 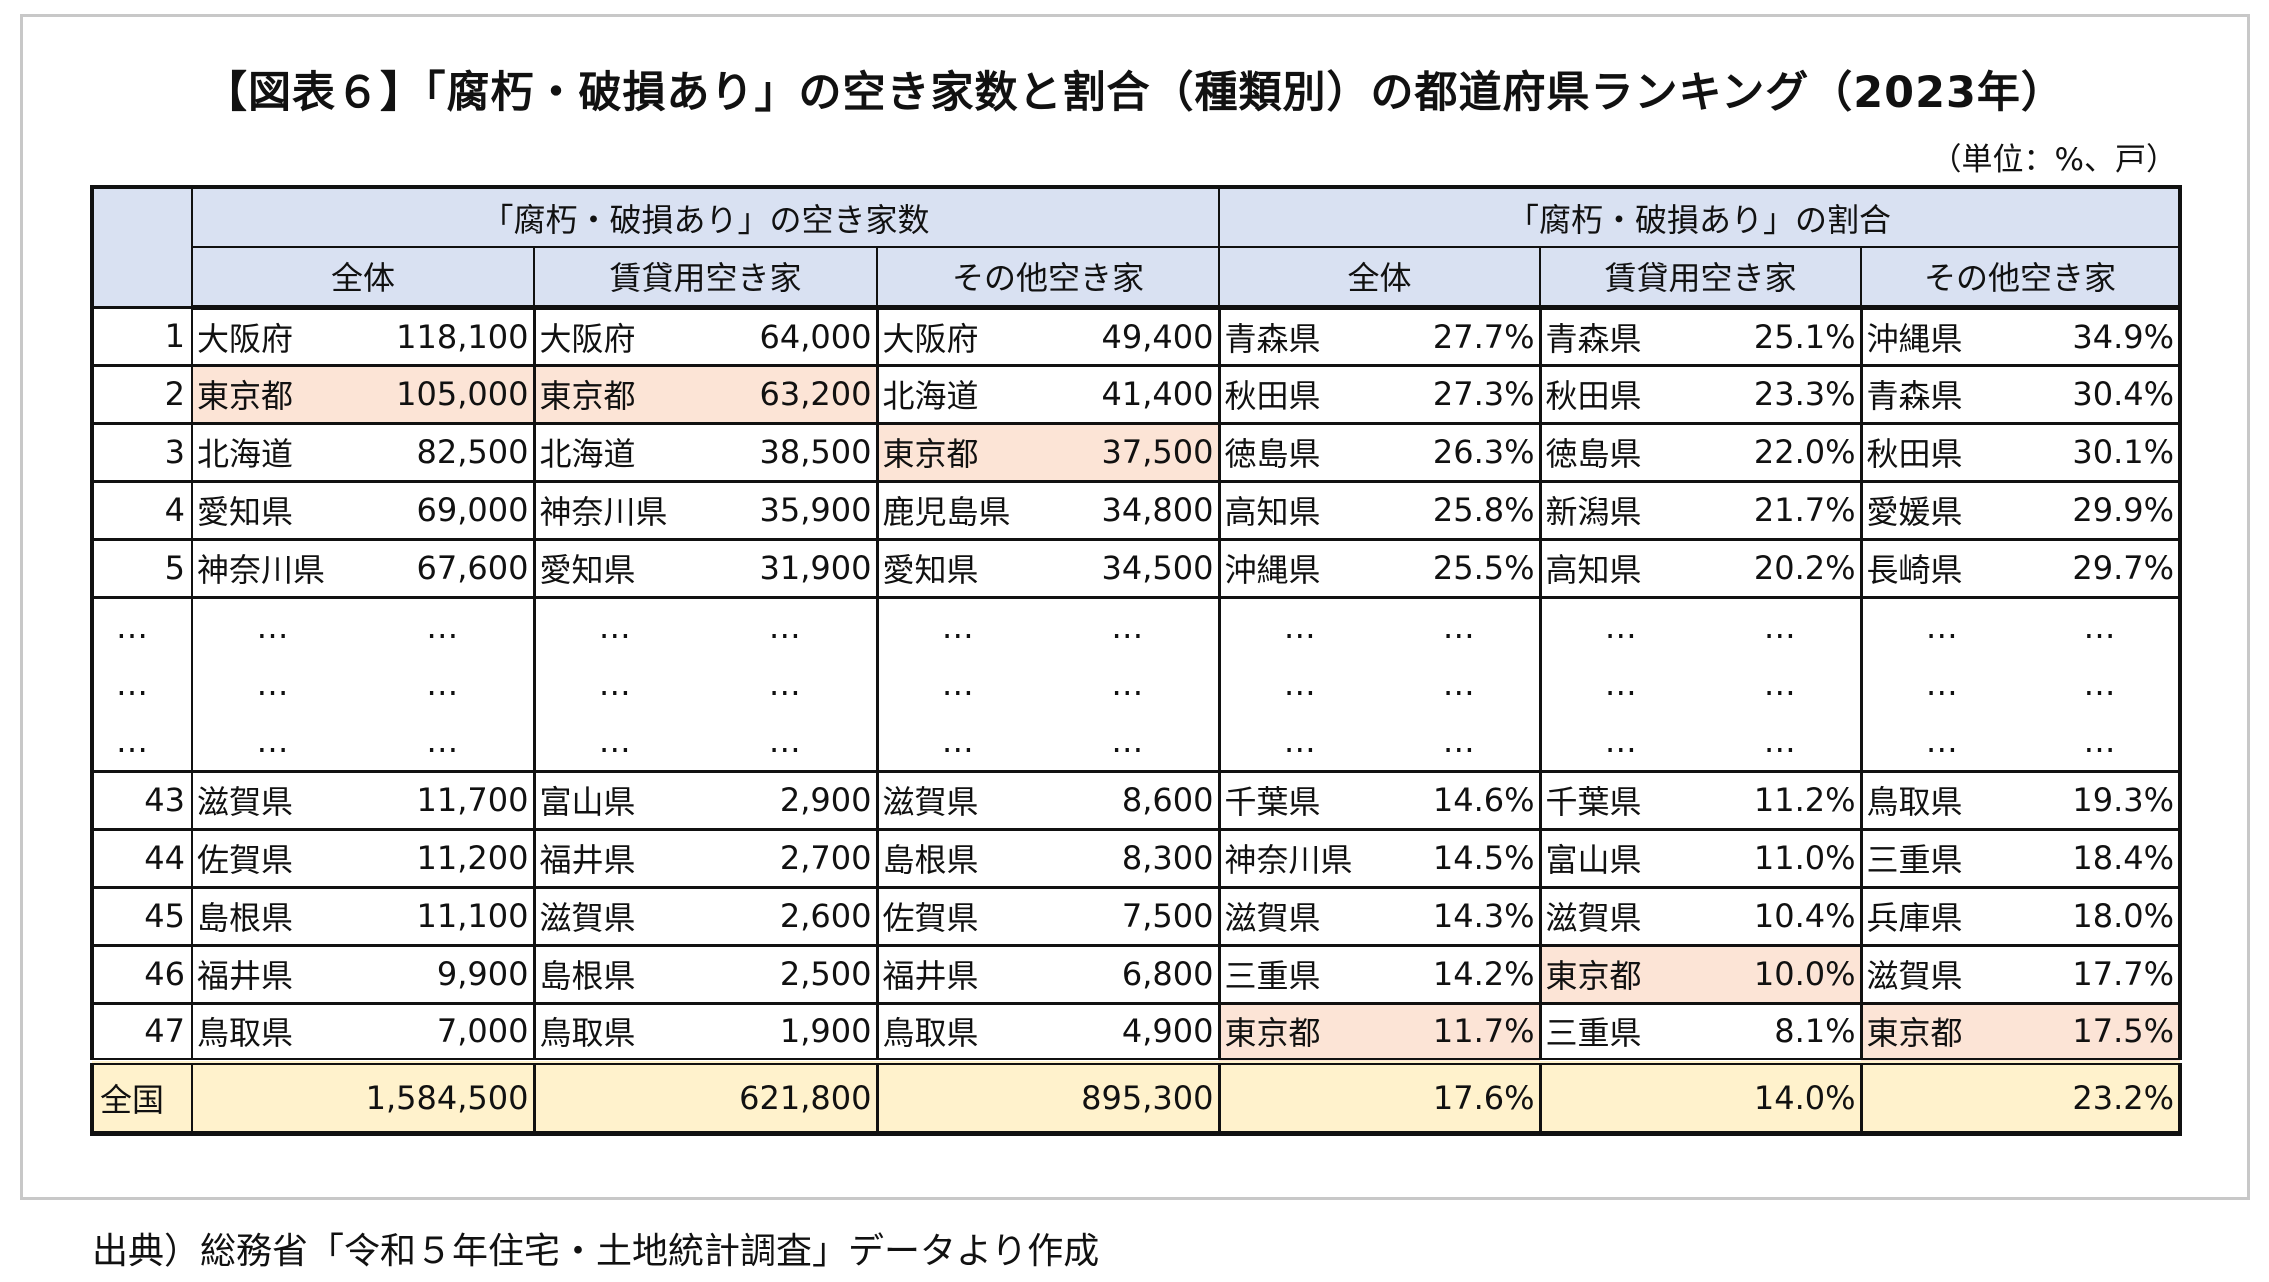 I want to click on value-cell: 63,200, so click(x=786, y=394).